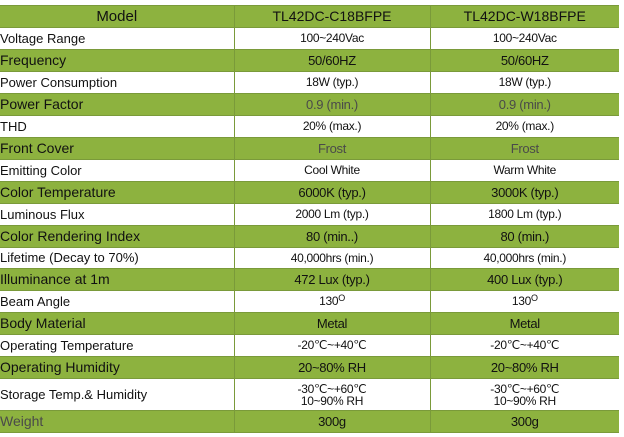 The image size is (624, 437). I want to click on row-label: Emitting Color, so click(117, 170).